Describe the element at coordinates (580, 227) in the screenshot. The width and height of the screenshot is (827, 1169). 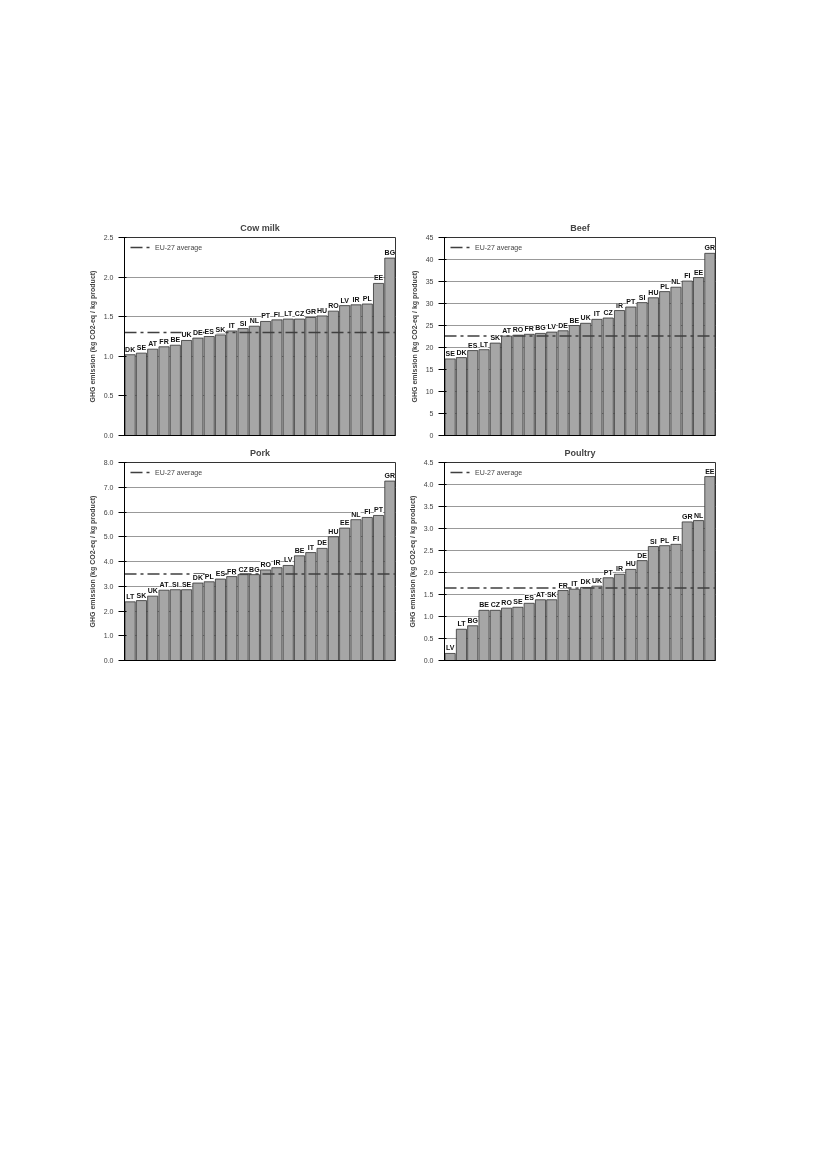
I see `chart-title: Beef` at that location.